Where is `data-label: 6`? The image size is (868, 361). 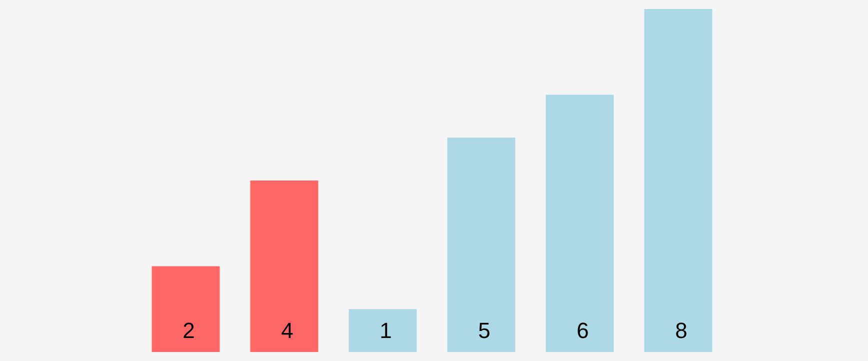 data-label: 6 is located at coordinates (582, 330).